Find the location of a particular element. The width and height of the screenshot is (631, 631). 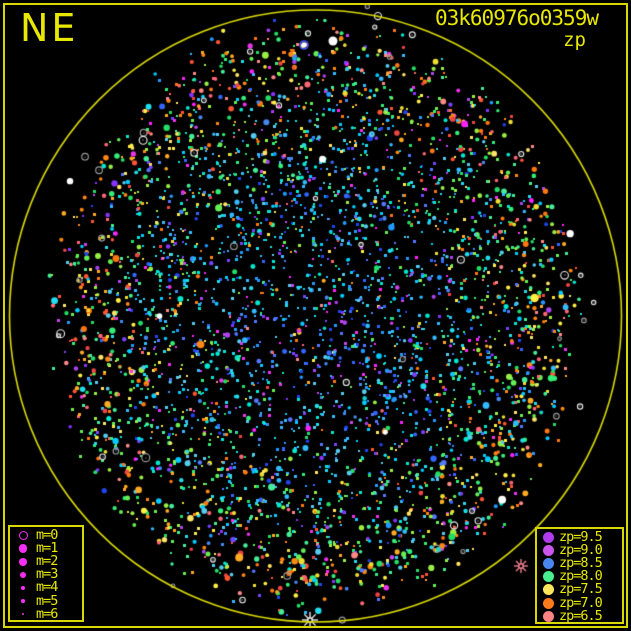

legend-label: m=4 is located at coordinates (47, 587).